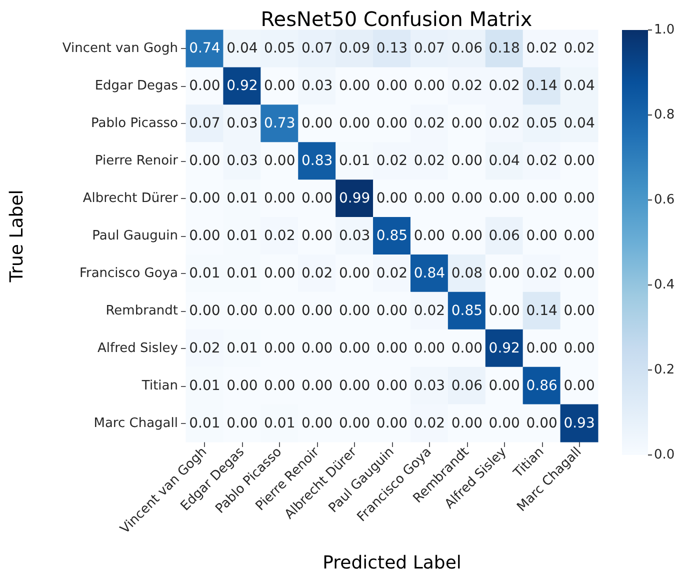 The image size is (686, 580). What do you see at coordinates (579, 423) in the screenshot?
I see `data-label: 0.93` at bounding box center [579, 423].